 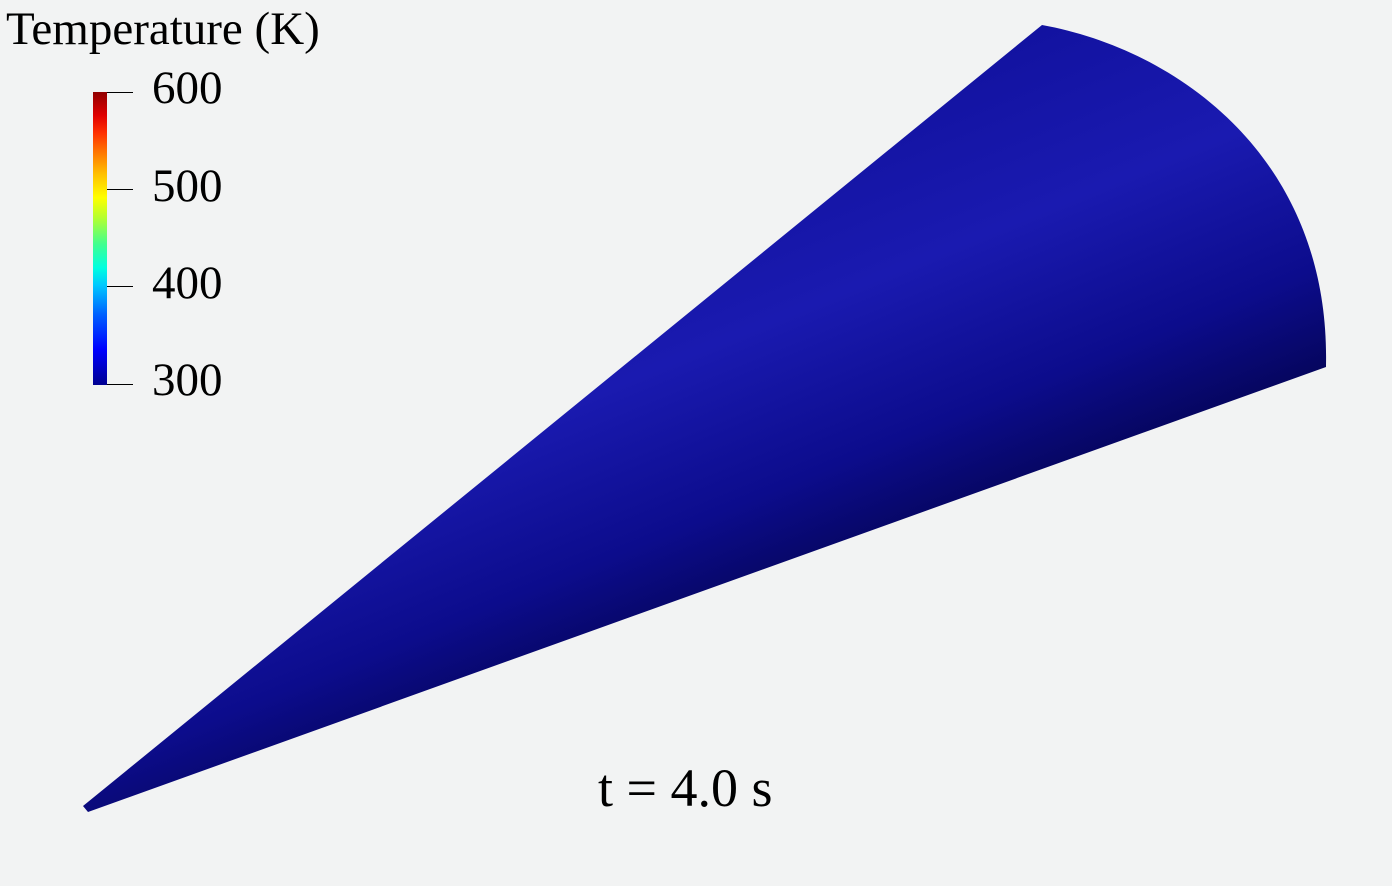 I want to click on time-label: t = 4.0 s, so click(x=685, y=788).